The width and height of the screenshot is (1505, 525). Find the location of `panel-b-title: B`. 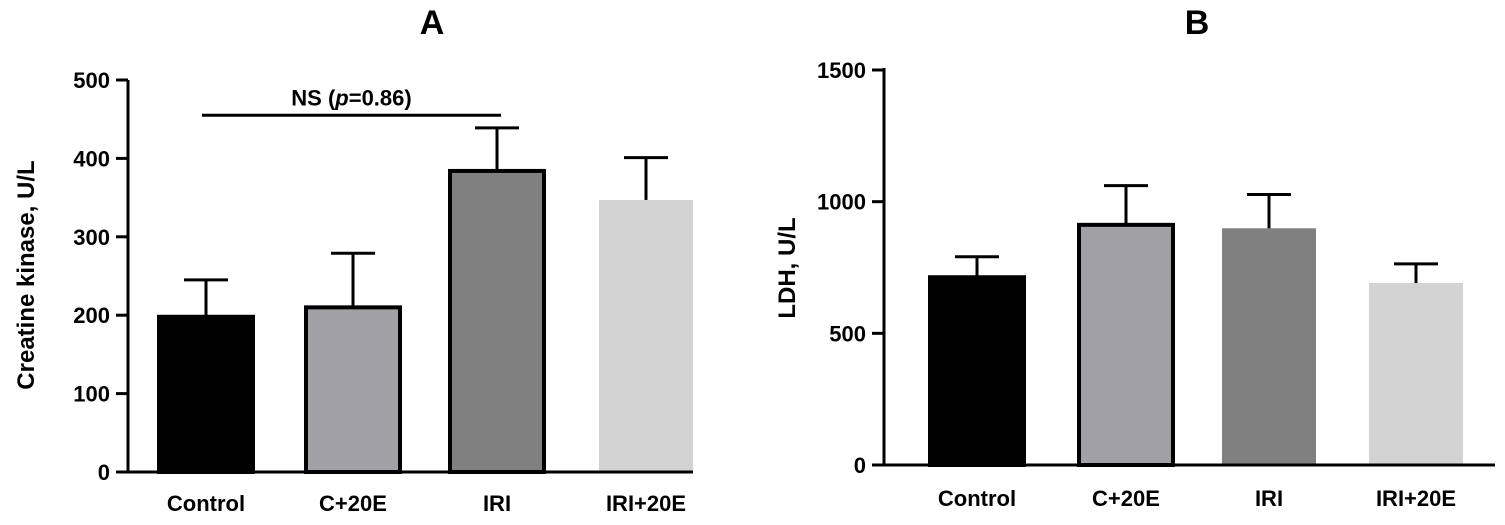

panel-b-title: B is located at coordinates (1197, 23).